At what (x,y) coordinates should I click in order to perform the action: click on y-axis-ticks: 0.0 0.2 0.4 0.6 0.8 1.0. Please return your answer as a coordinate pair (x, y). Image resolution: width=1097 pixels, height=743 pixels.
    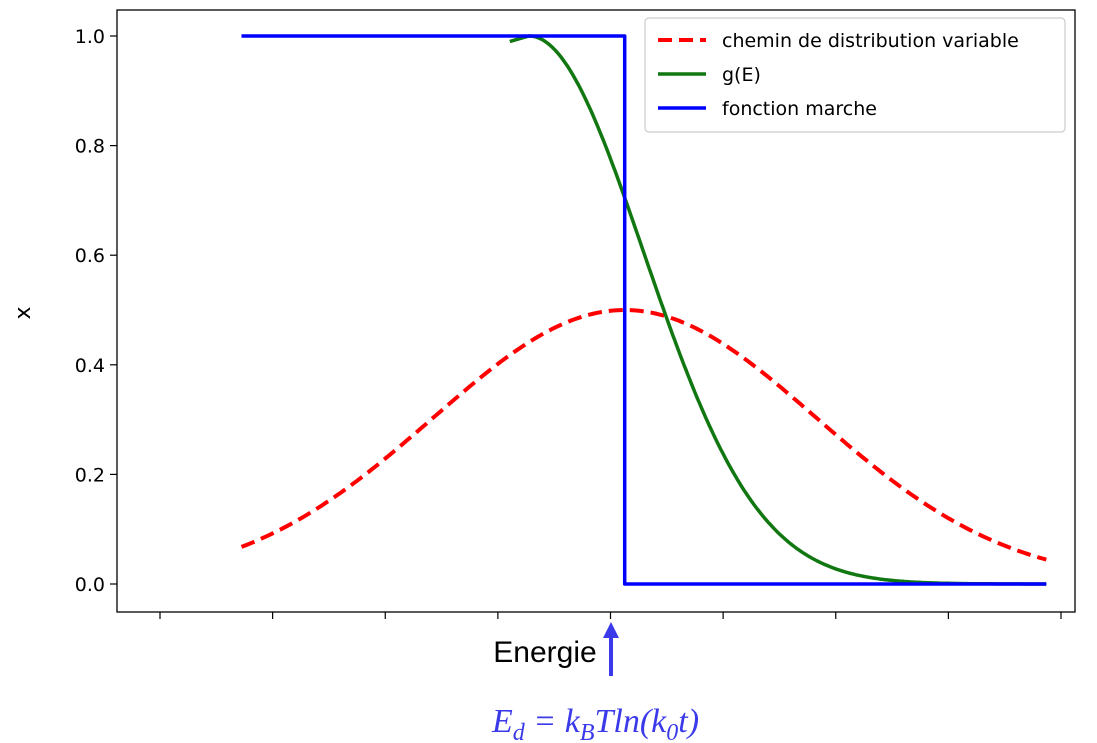
    Looking at the image, I should click on (96, 311).